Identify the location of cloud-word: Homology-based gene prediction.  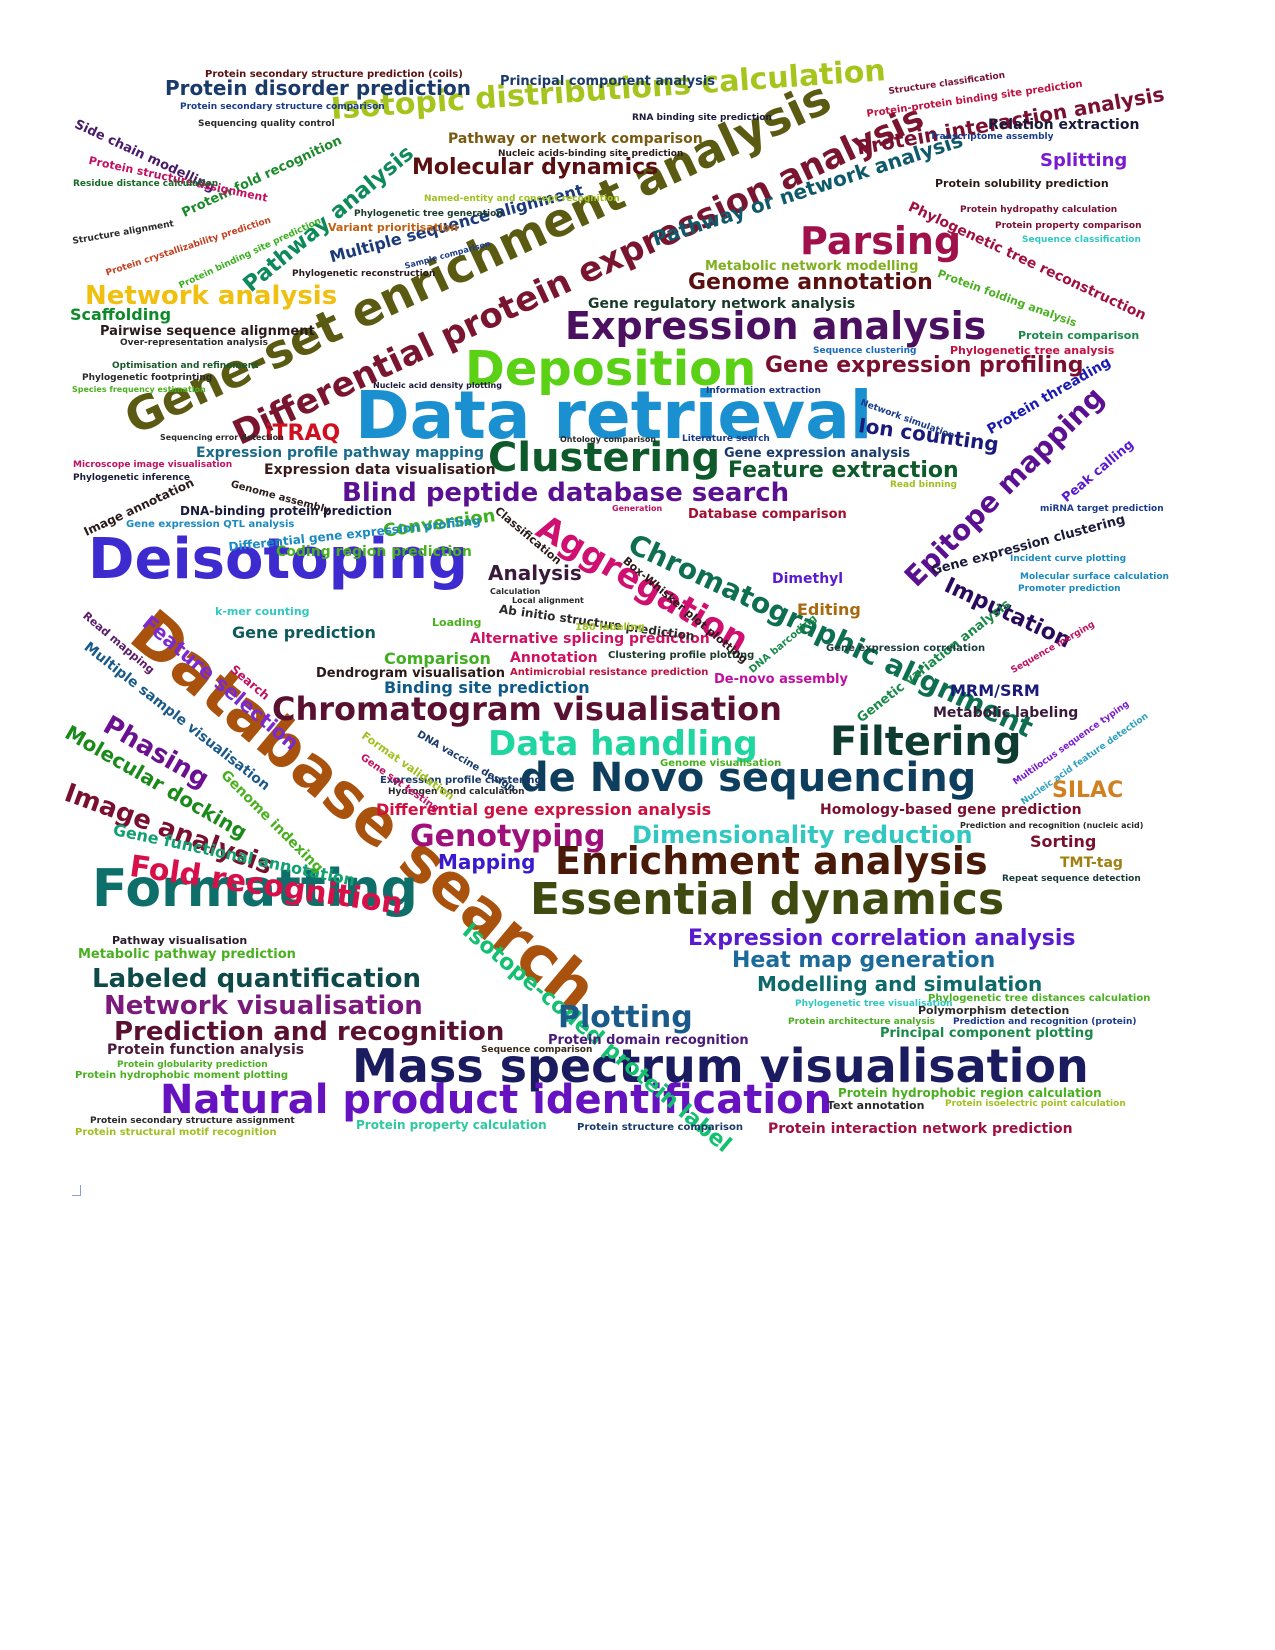
(951, 810).